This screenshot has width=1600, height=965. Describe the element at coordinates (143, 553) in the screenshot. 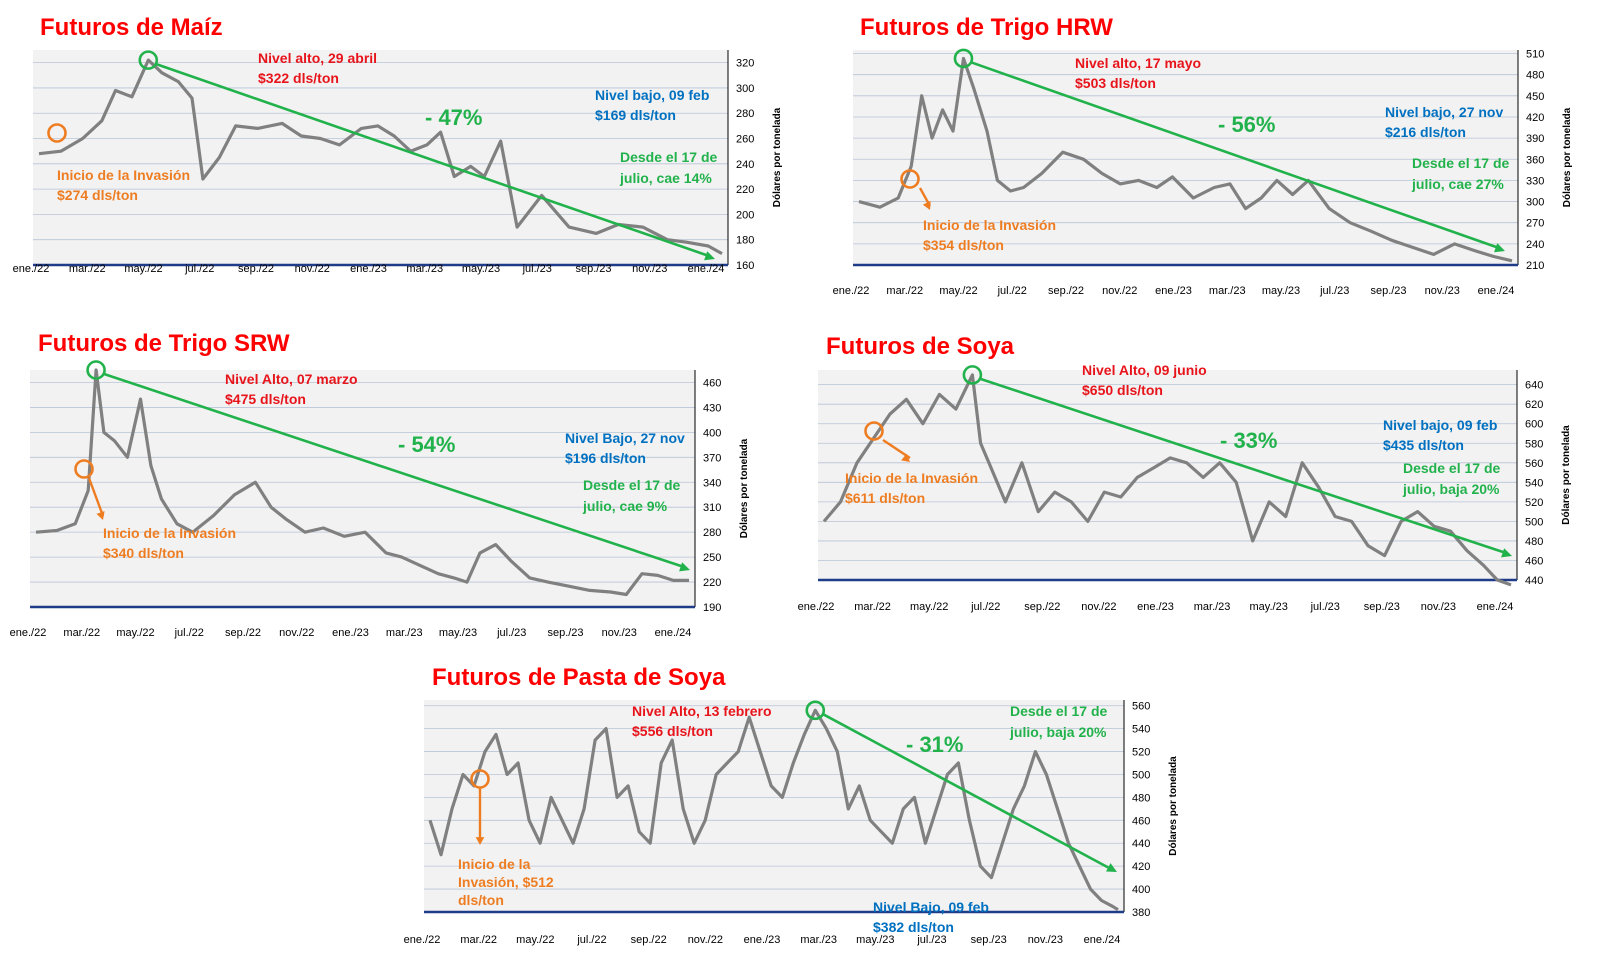

I see `invasion-price: $340 dls/ton` at that location.